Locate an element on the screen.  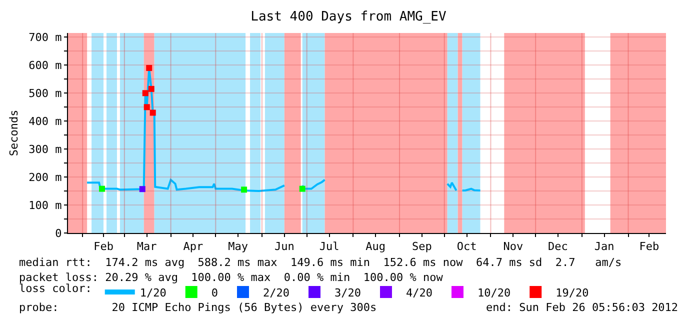
x-tick-label: Mar is located at coordinates (147, 247).